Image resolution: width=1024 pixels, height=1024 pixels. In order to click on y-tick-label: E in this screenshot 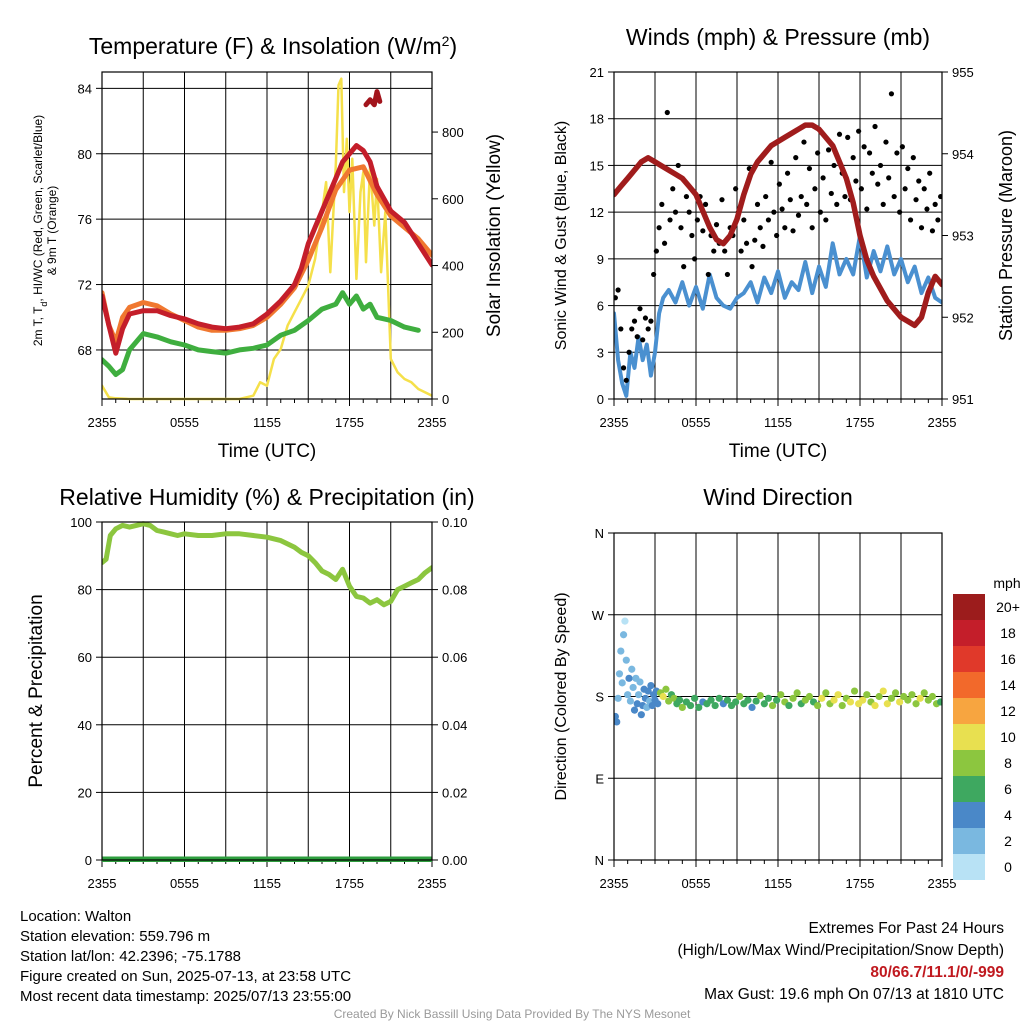, I will do `click(599, 778)`.